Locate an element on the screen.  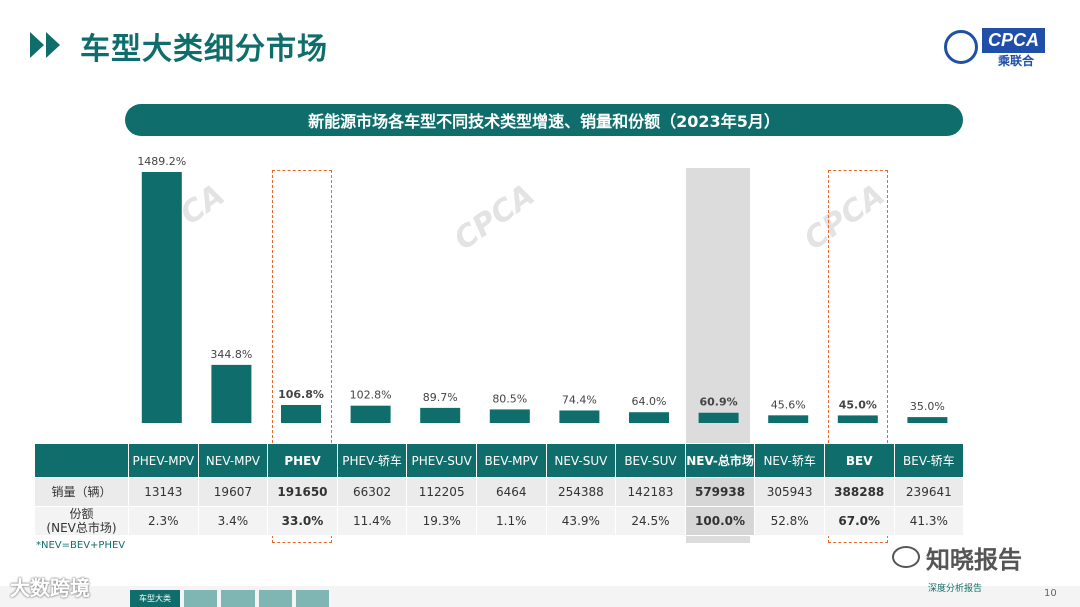
source-watermark: 知晓报告 is located at coordinates (974, 560).